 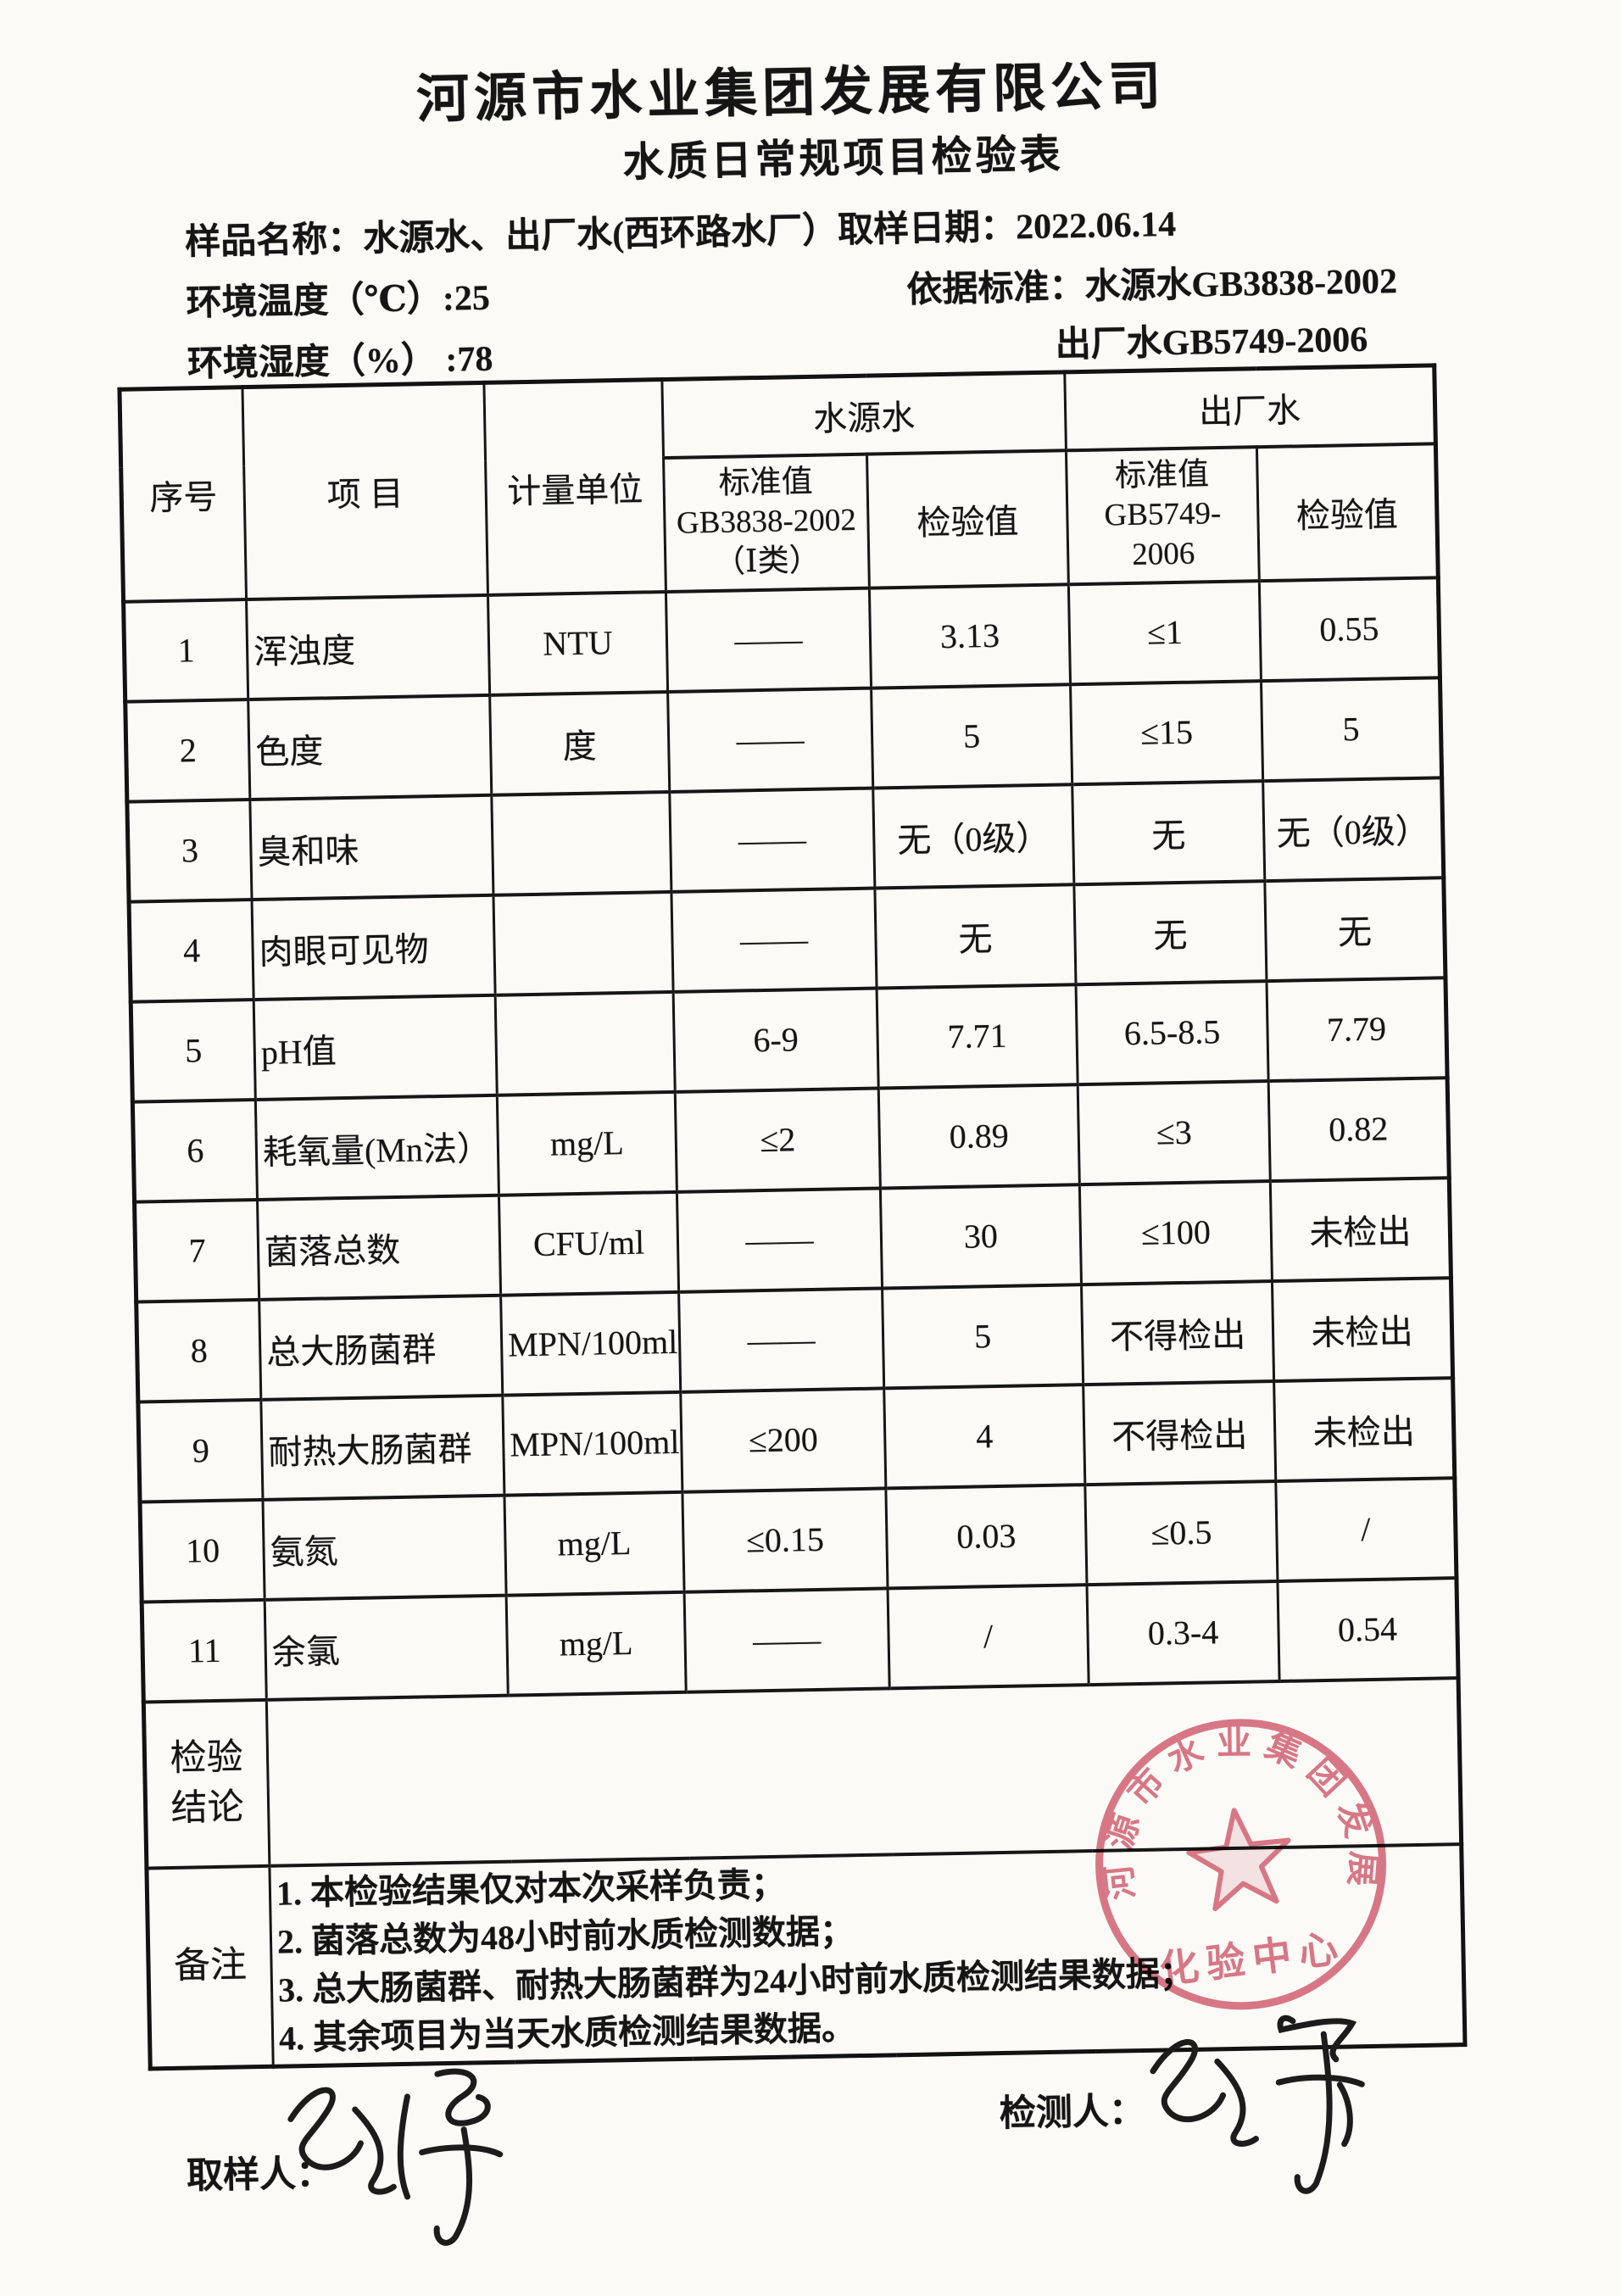 I want to click on cell-value-finished: 无, so click(x=1355, y=929).